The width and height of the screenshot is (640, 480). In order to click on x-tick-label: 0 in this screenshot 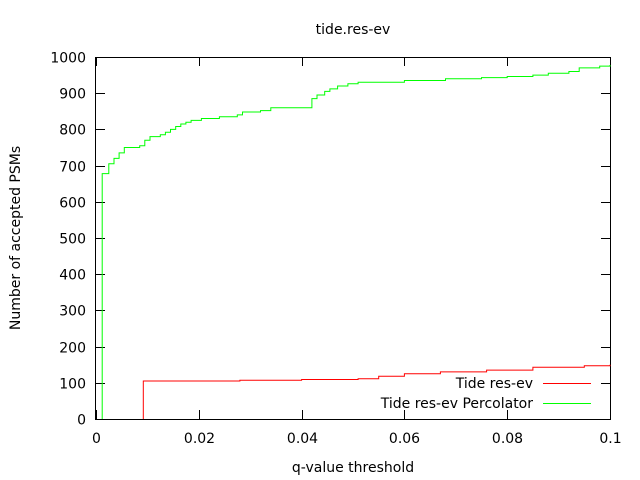, I will do `click(96, 439)`.